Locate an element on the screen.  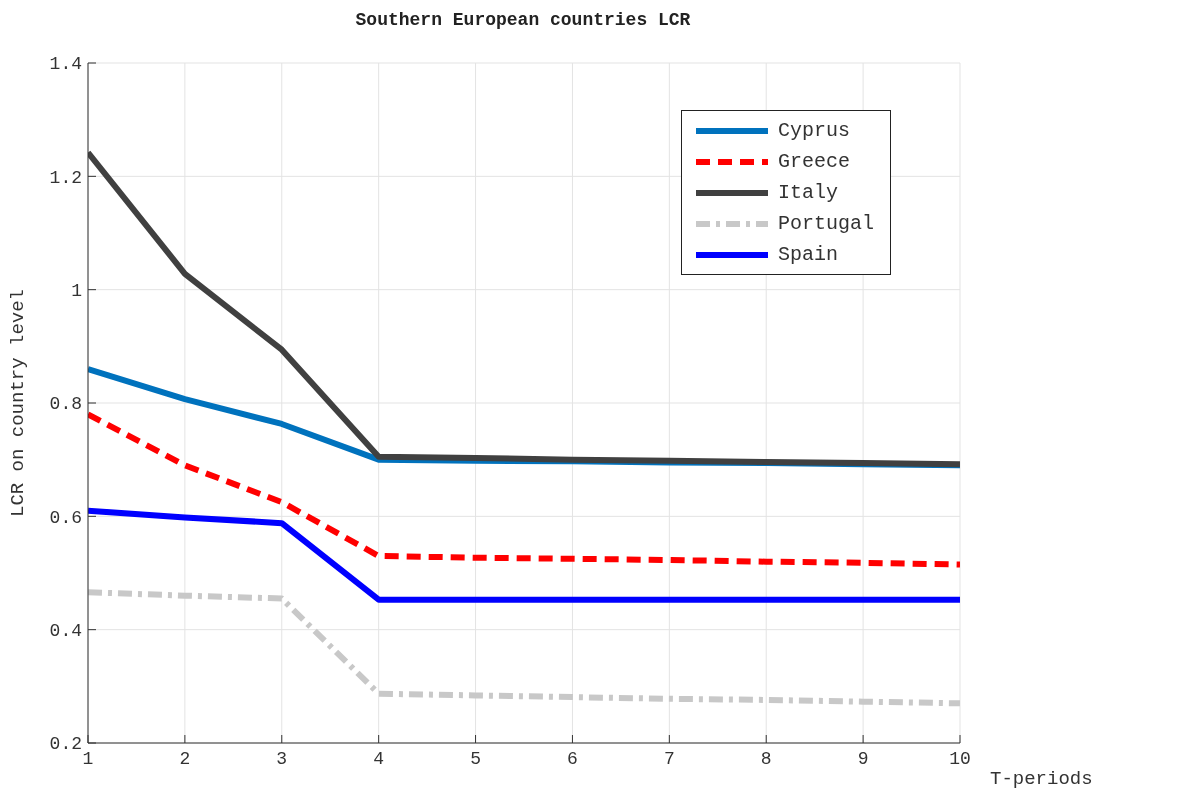
legend-label: Italy is located at coordinates (808, 192).